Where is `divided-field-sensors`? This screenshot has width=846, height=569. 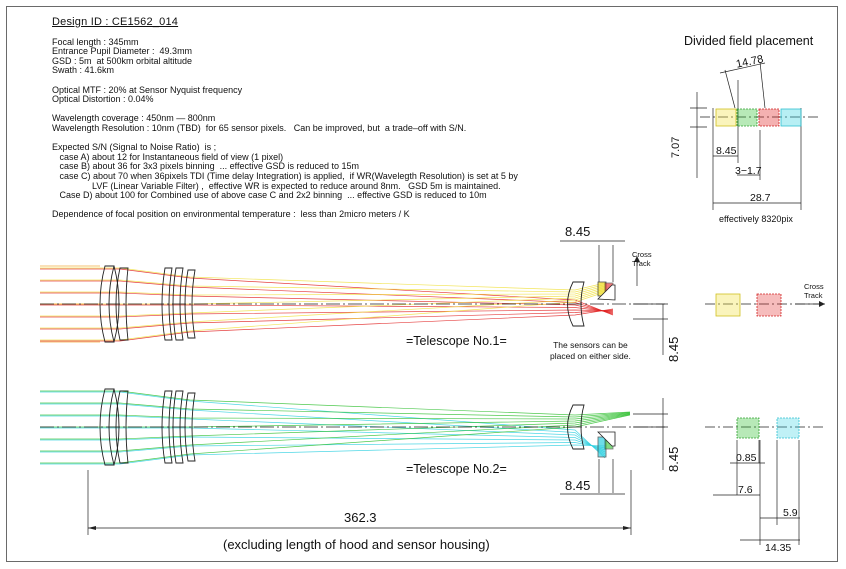
divided-field-sensors is located at coordinates (758, 117).